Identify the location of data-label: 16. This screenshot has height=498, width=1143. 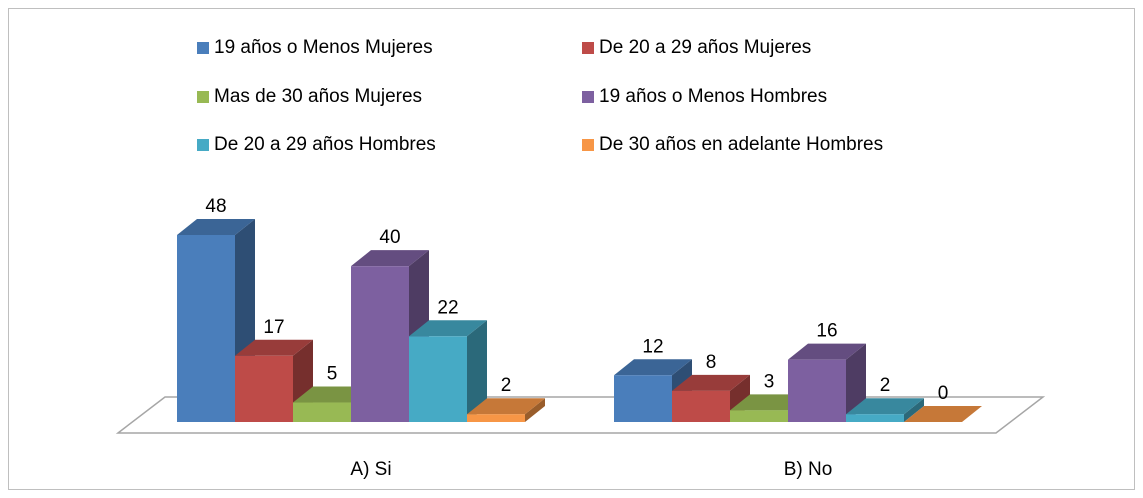
(826, 331).